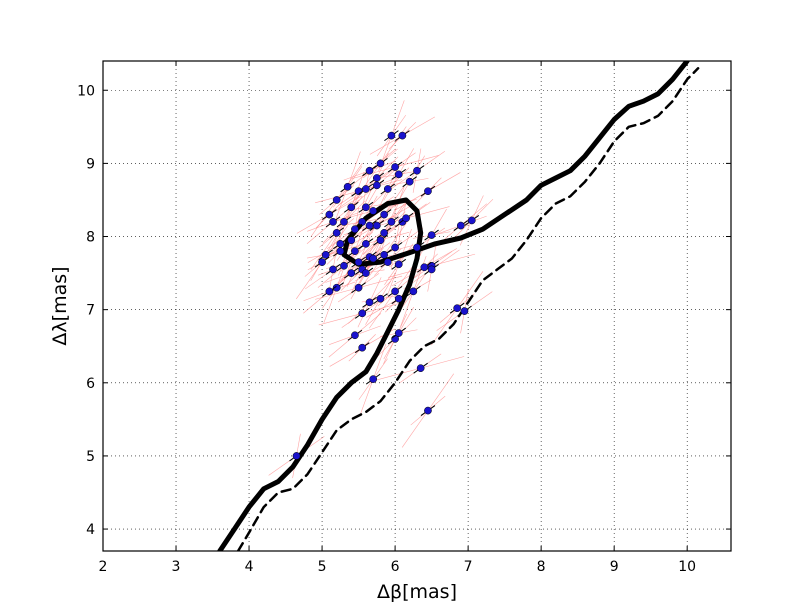  I want to click on y-tick-label: 7, so click(90, 311).